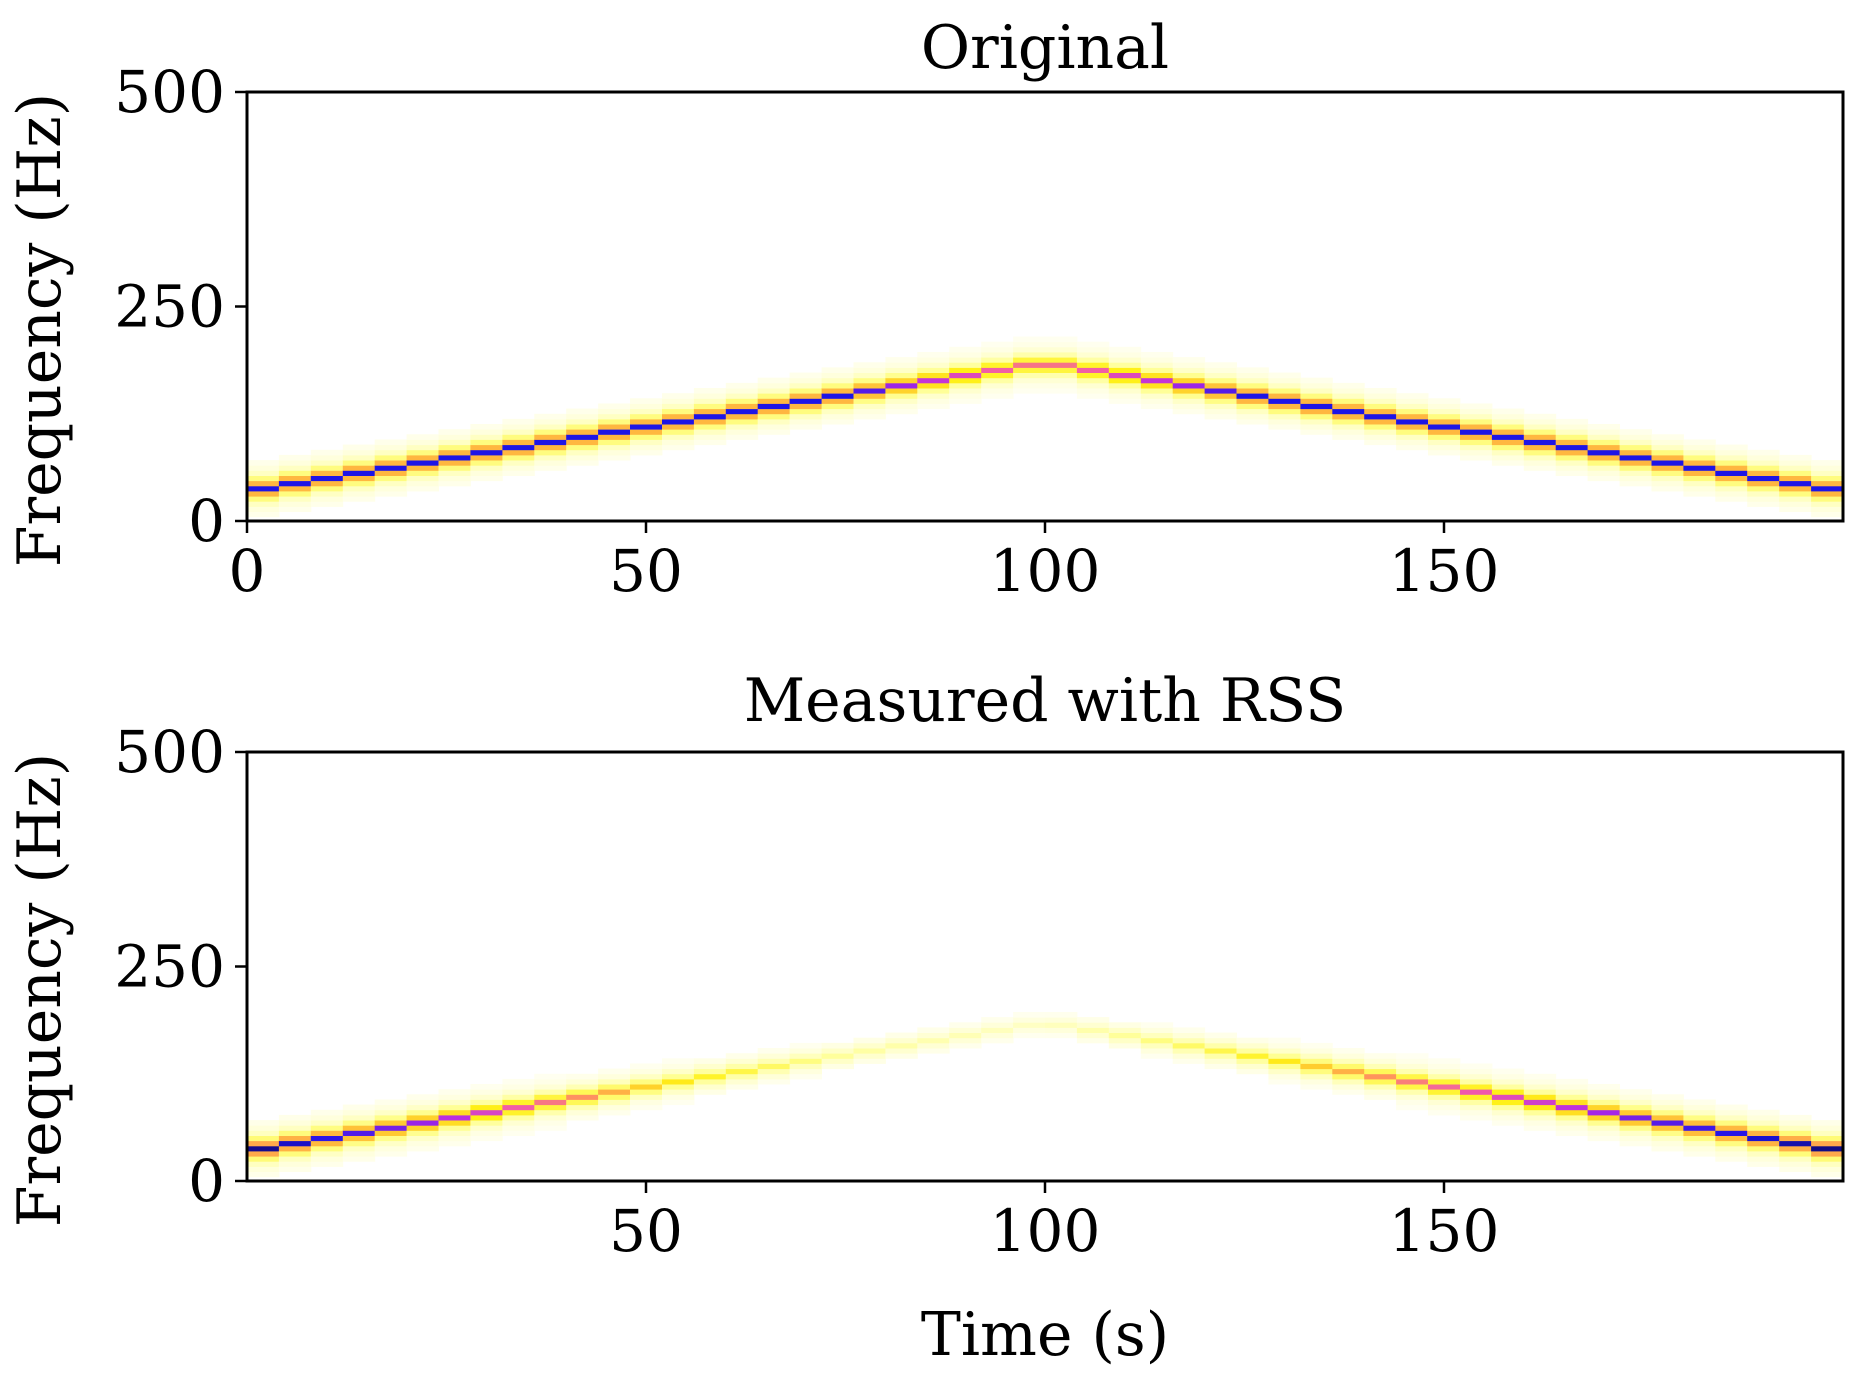 The height and width of the screenshot is (1381, 1853). What do you see at coordinates (206, 1181) in the screenshot?
I see `y-tick-label: 0` at bounding box center [206, 1181].